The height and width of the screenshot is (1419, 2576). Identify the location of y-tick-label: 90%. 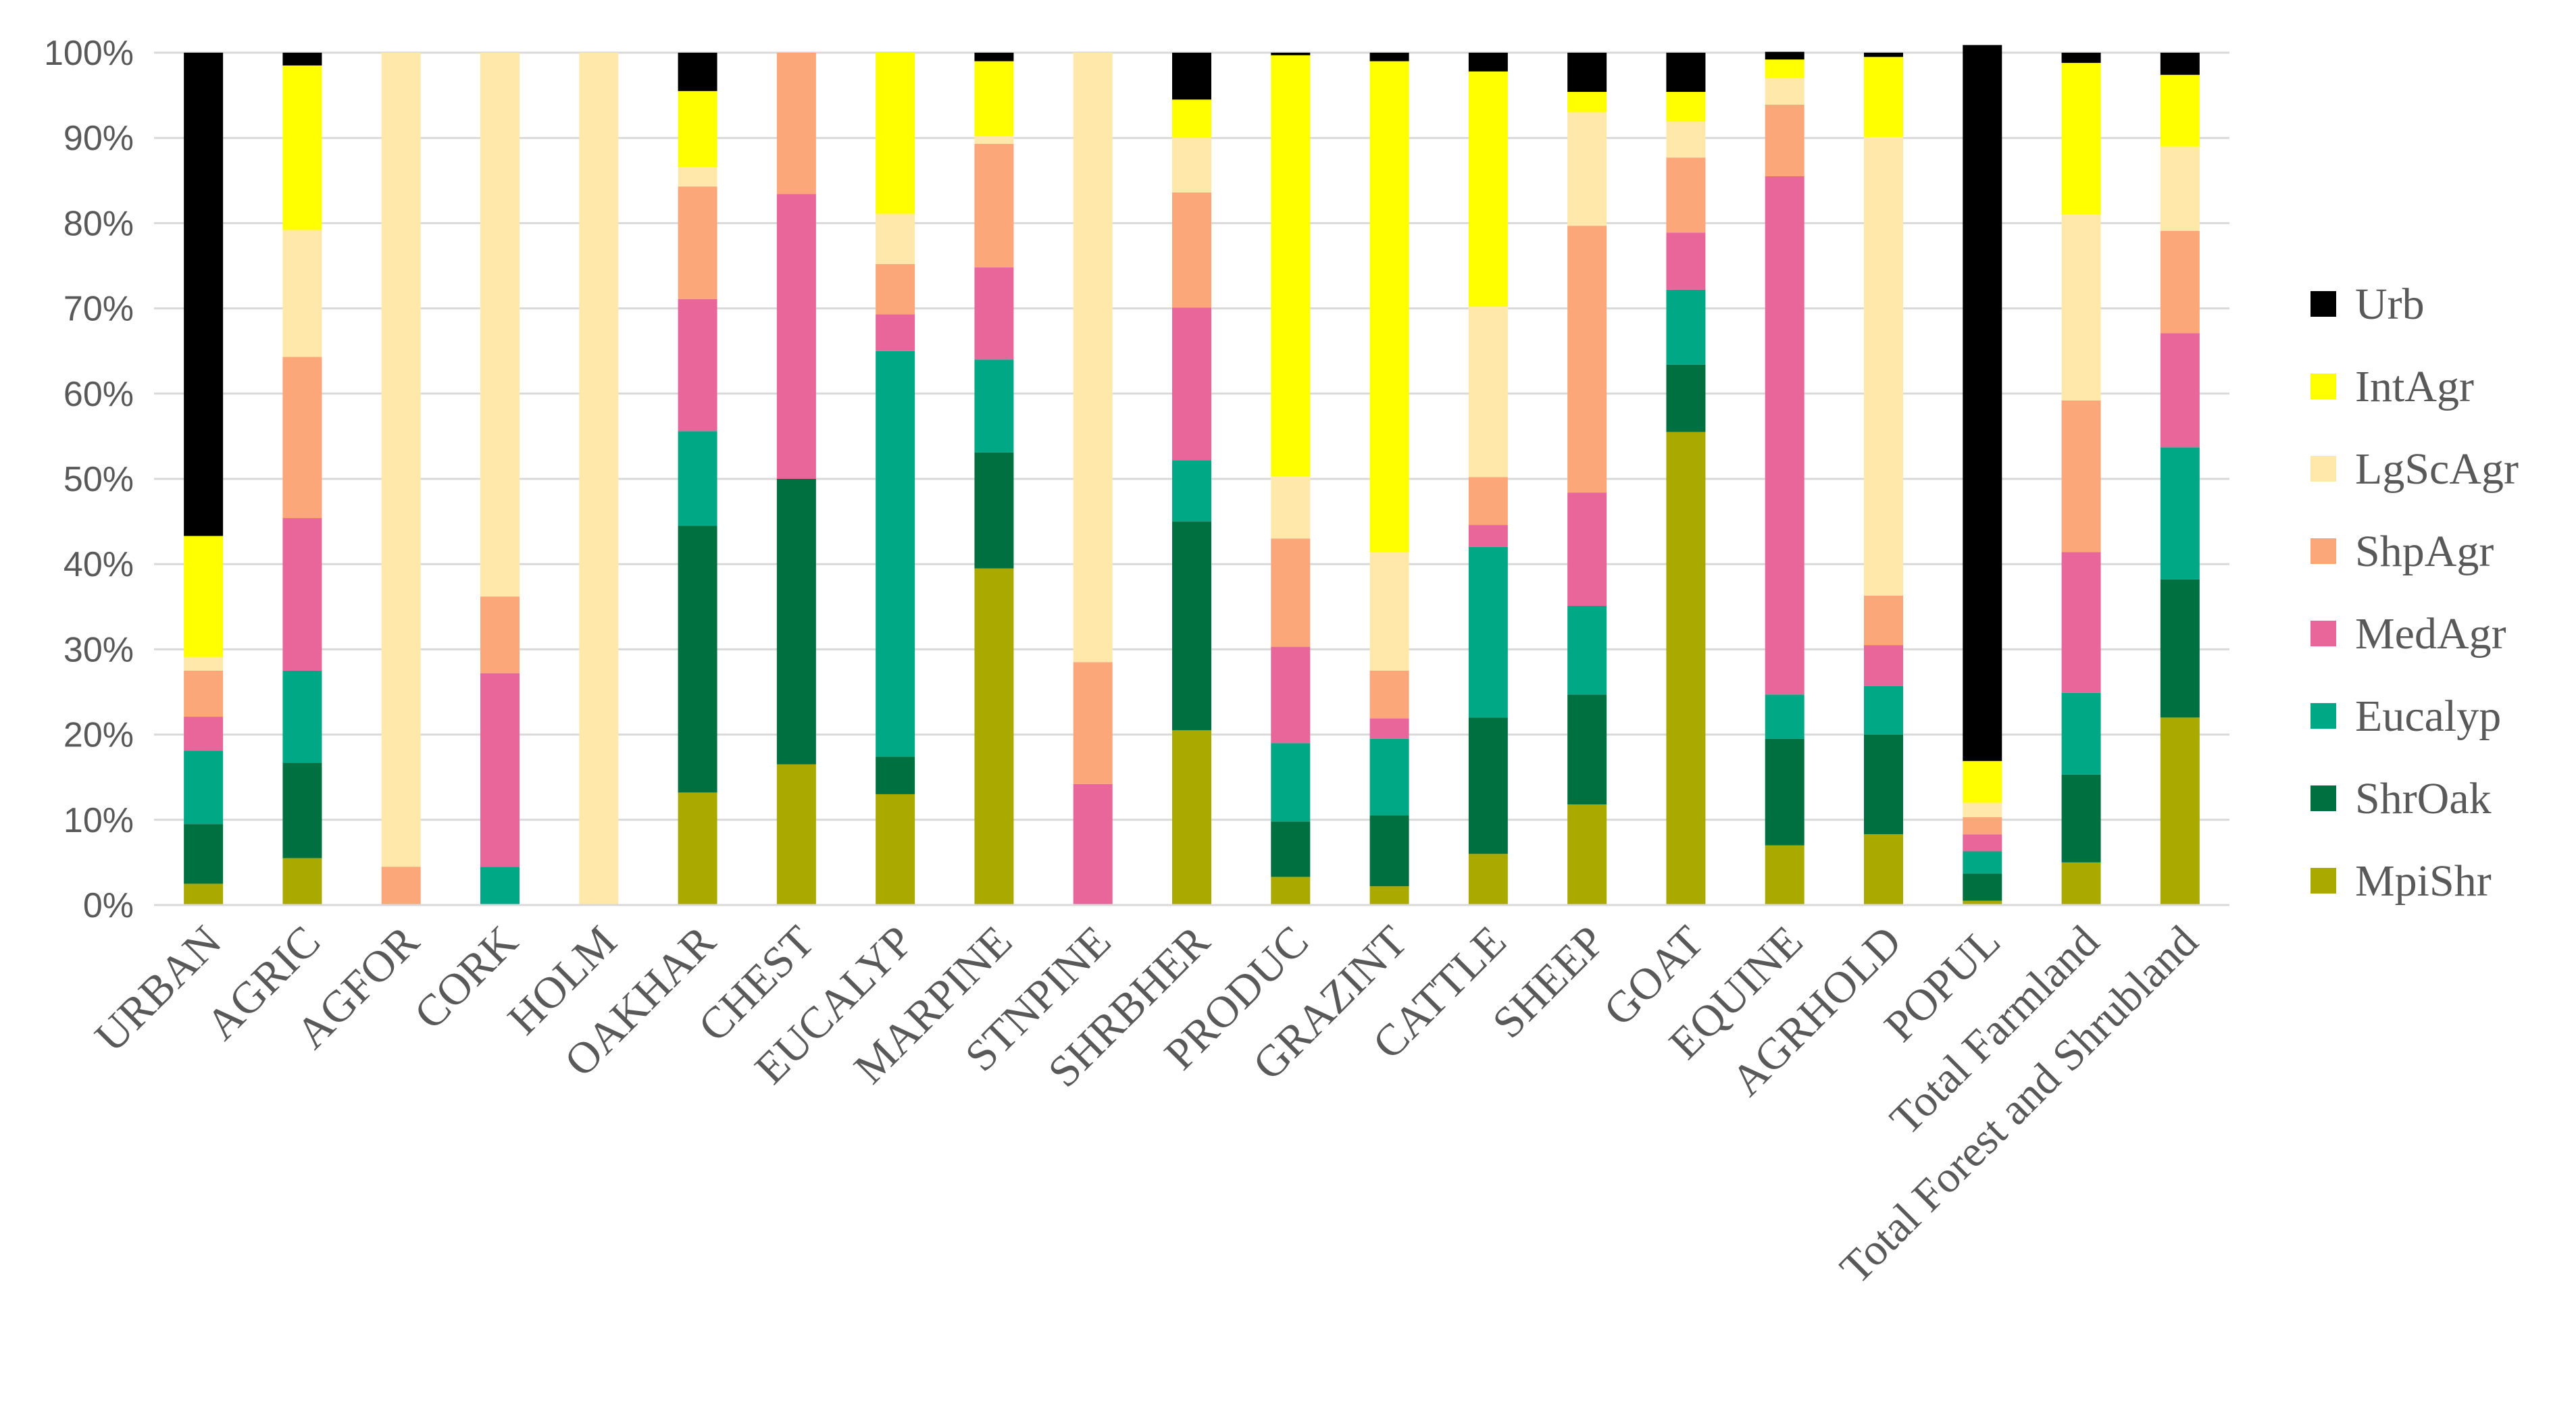
(99, 138).